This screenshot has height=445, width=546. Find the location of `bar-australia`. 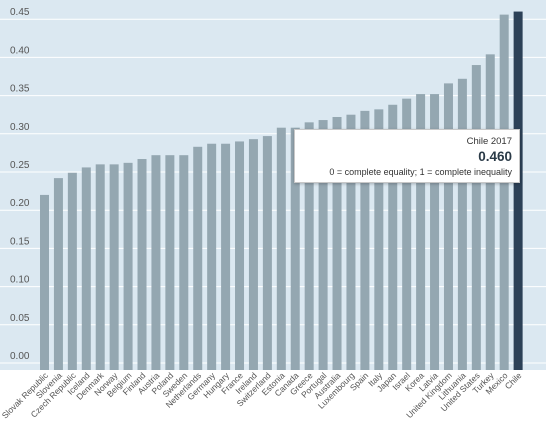

bar-australia is located at coordinates (337, 243).